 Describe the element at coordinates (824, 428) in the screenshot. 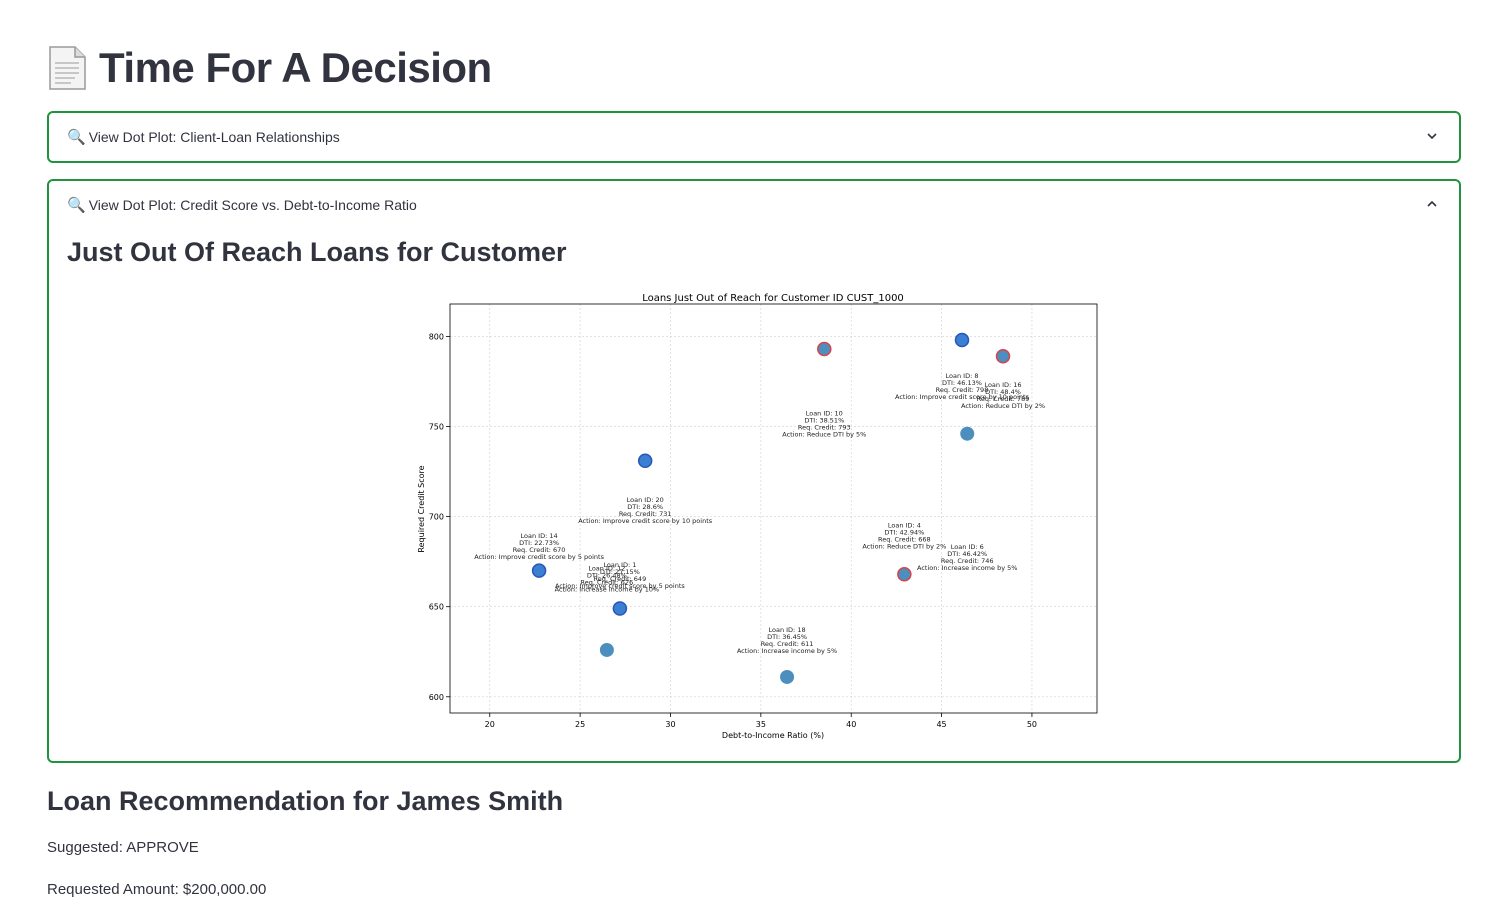

I see `annotation-line: Req. Credit: 793` at that location.